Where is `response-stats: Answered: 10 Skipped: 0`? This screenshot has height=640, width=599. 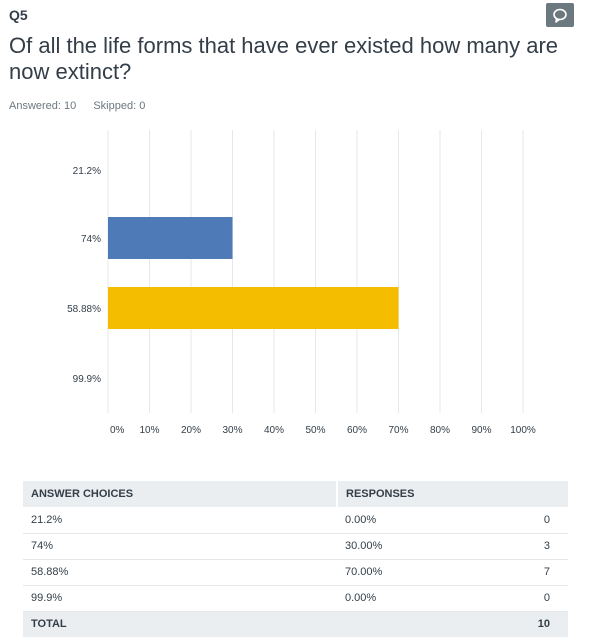 response-stats: Answered: 10 Skipped: 0 is located at coordinates (77, 106).